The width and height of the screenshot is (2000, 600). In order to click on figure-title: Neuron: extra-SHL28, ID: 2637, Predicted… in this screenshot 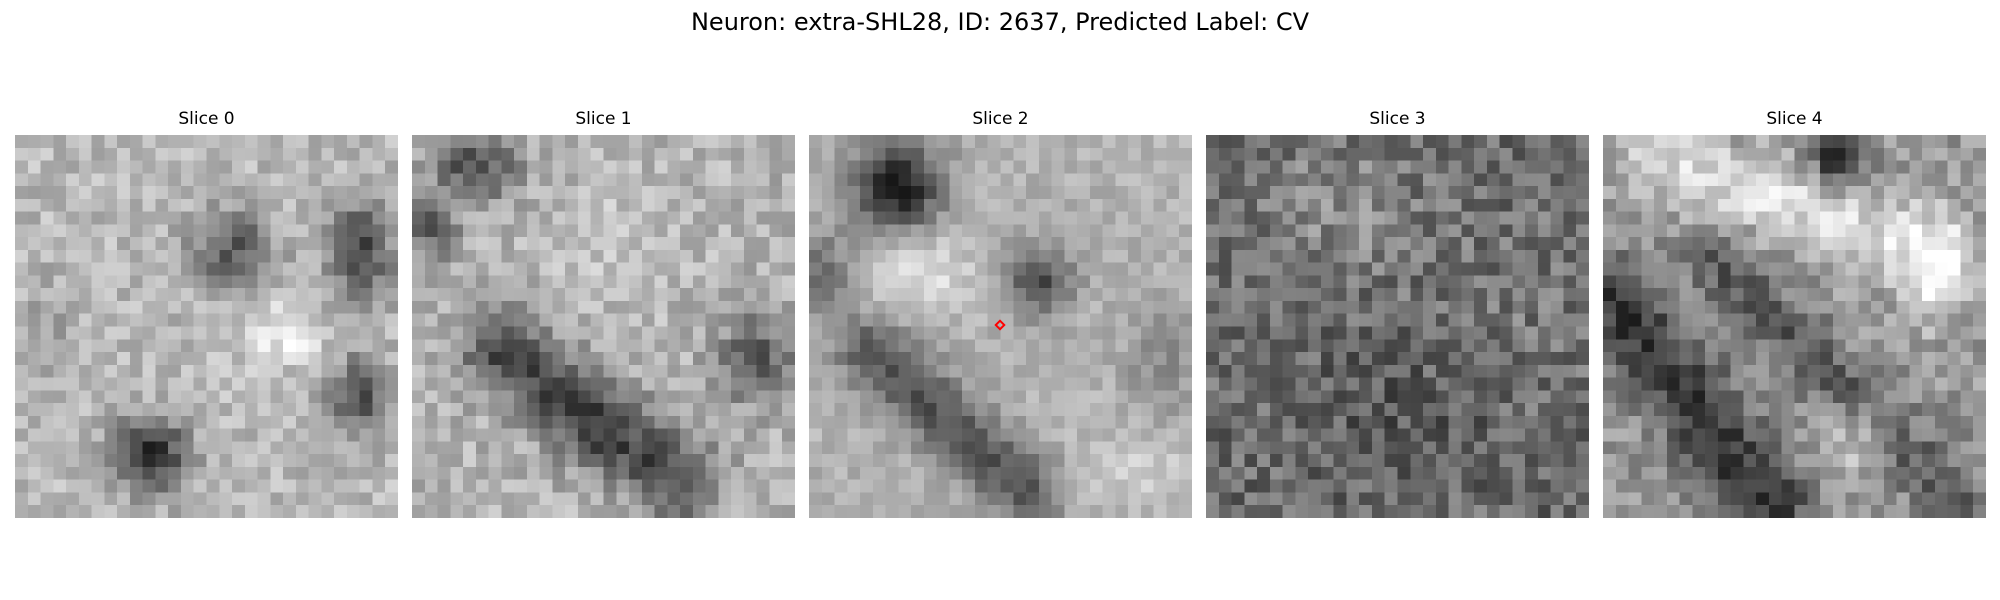, I will do `click(1000, 22)`.